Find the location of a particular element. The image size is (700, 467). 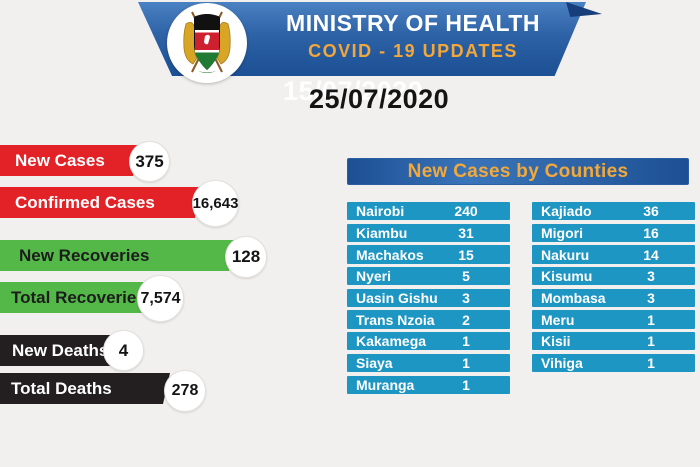

county-row-kiambu: Kiambu 31 is located at coordinates (428, 232).